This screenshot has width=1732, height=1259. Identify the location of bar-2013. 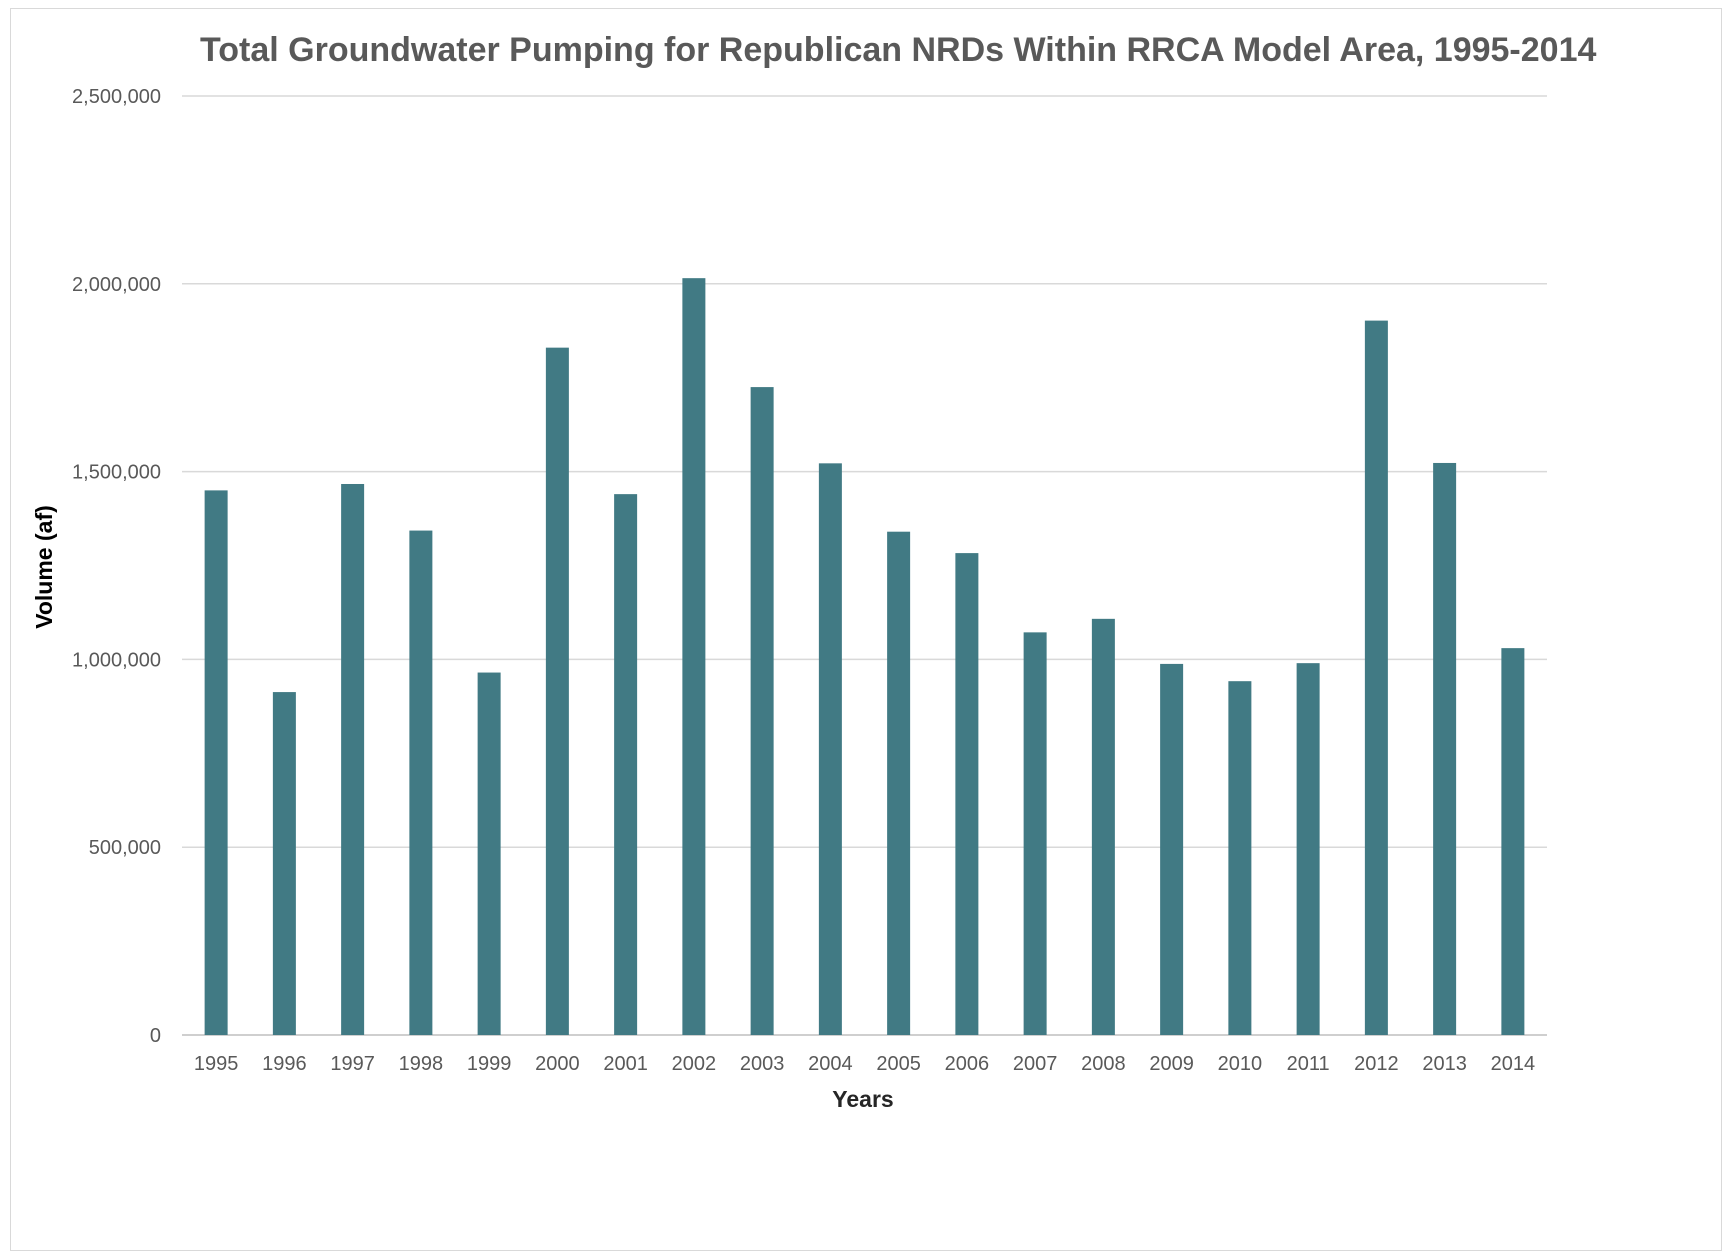
(1445, 749).